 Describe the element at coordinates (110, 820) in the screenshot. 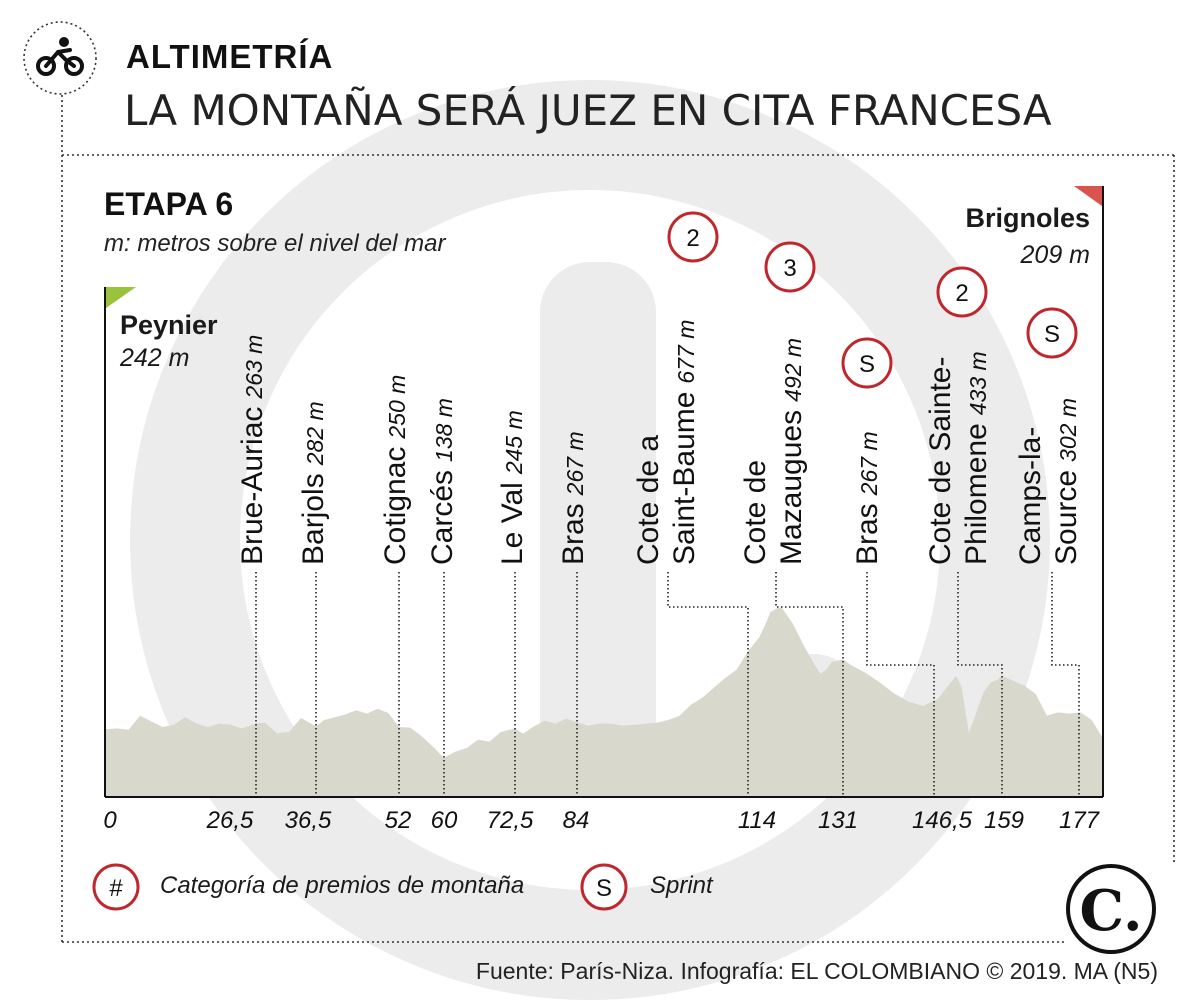

I see `x-tick-label: 0` at that location.